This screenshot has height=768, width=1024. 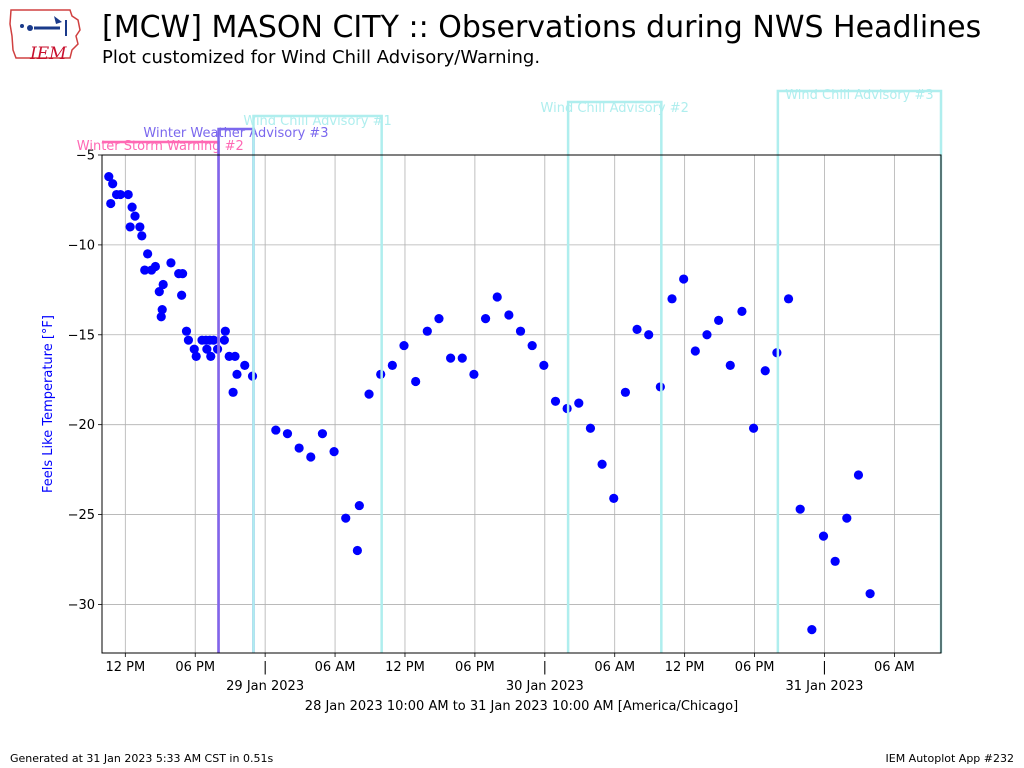 I want to click on x-date-label: 29 Jan 2023, so click(x=265, y=686).